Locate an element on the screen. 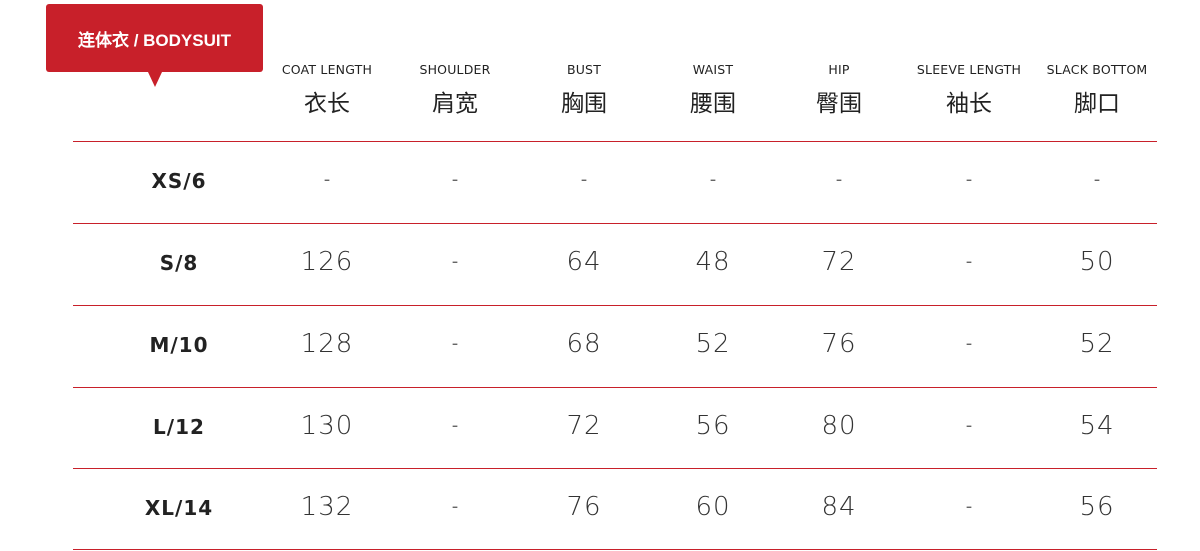 The image size is (1200, 551). column-header-zh: 衣长 is located at coordinates (327, 104).